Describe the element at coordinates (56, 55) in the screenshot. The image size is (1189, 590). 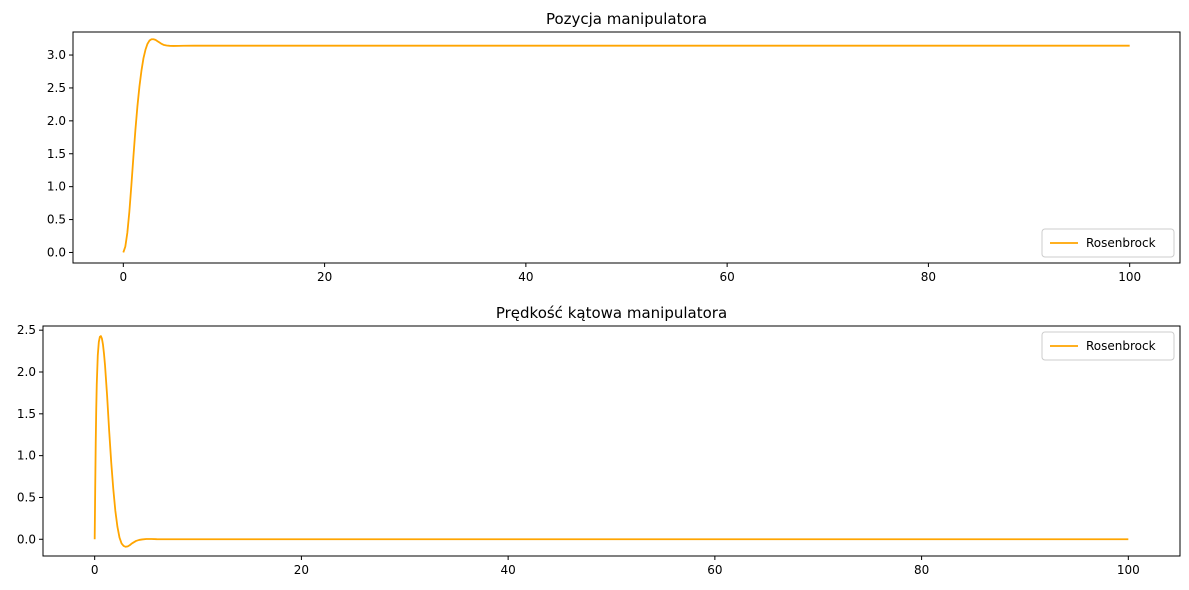
I see `y-tick-label: 3.0` at that location.